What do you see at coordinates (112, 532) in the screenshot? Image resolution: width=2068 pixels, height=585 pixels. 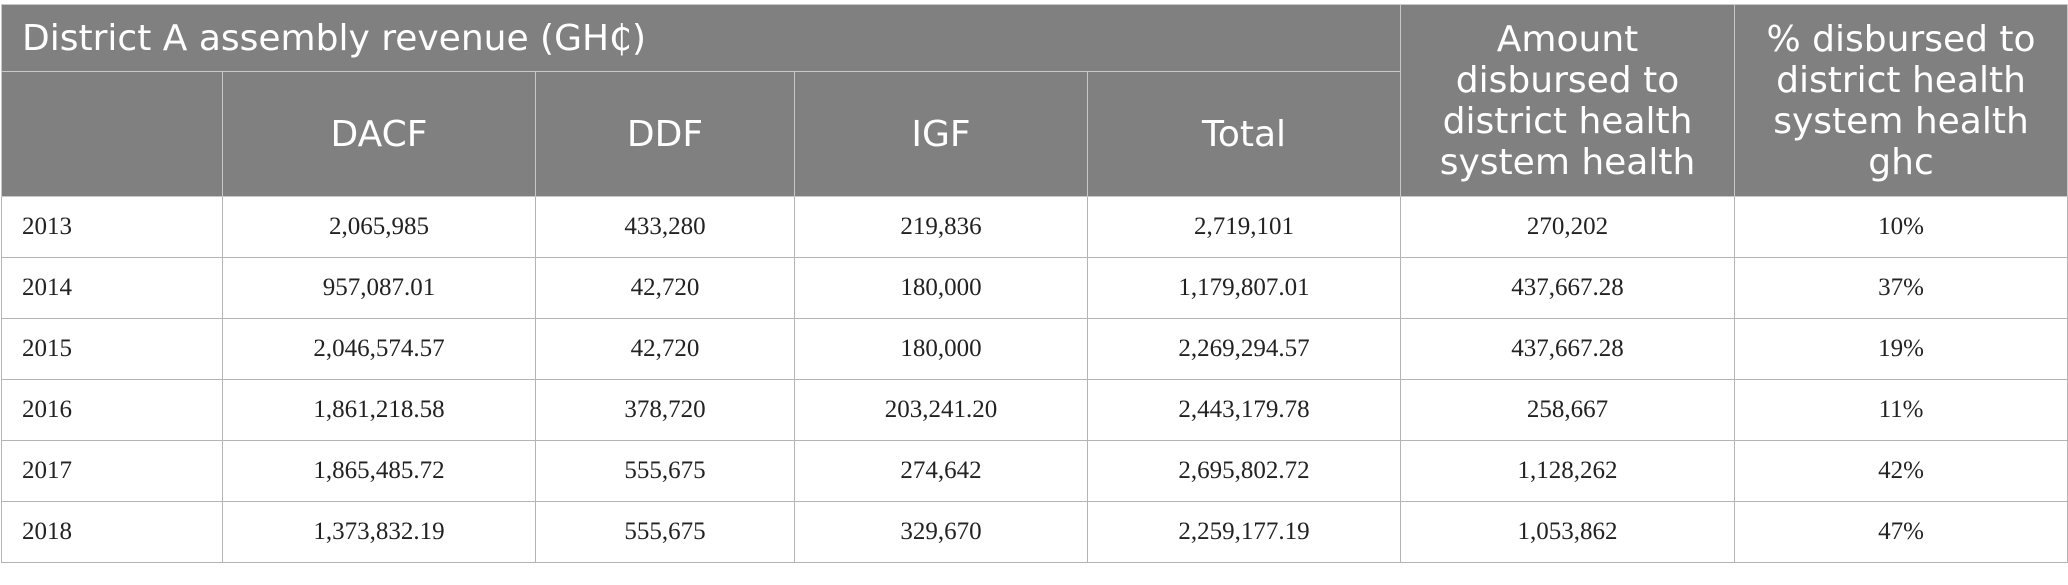 I see `year-cell: 2018` at bounding box center [112, 532].